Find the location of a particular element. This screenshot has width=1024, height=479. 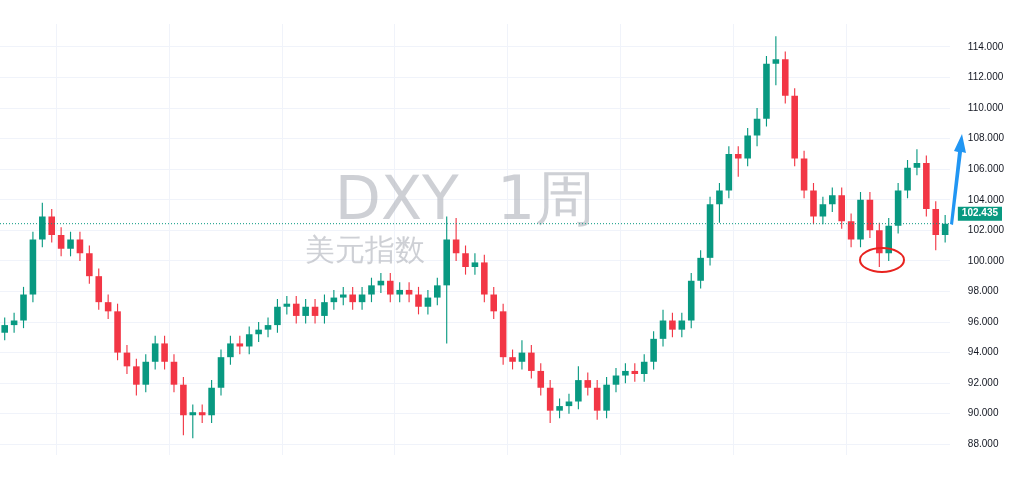

y-tick-label: 98.000 is located at coordinates (983, 291).